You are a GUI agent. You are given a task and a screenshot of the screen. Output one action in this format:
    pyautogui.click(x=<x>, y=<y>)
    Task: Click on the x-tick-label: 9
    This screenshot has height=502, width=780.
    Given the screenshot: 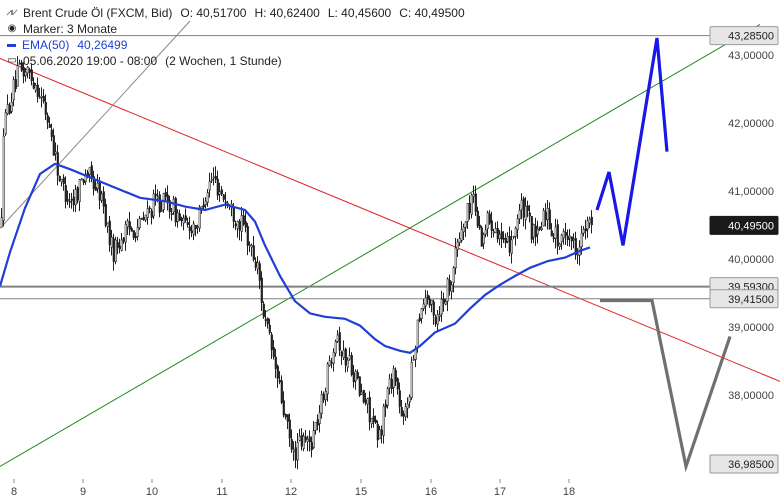 What is the action you would take?
    pyautogui.click(x=83, y=492)
    